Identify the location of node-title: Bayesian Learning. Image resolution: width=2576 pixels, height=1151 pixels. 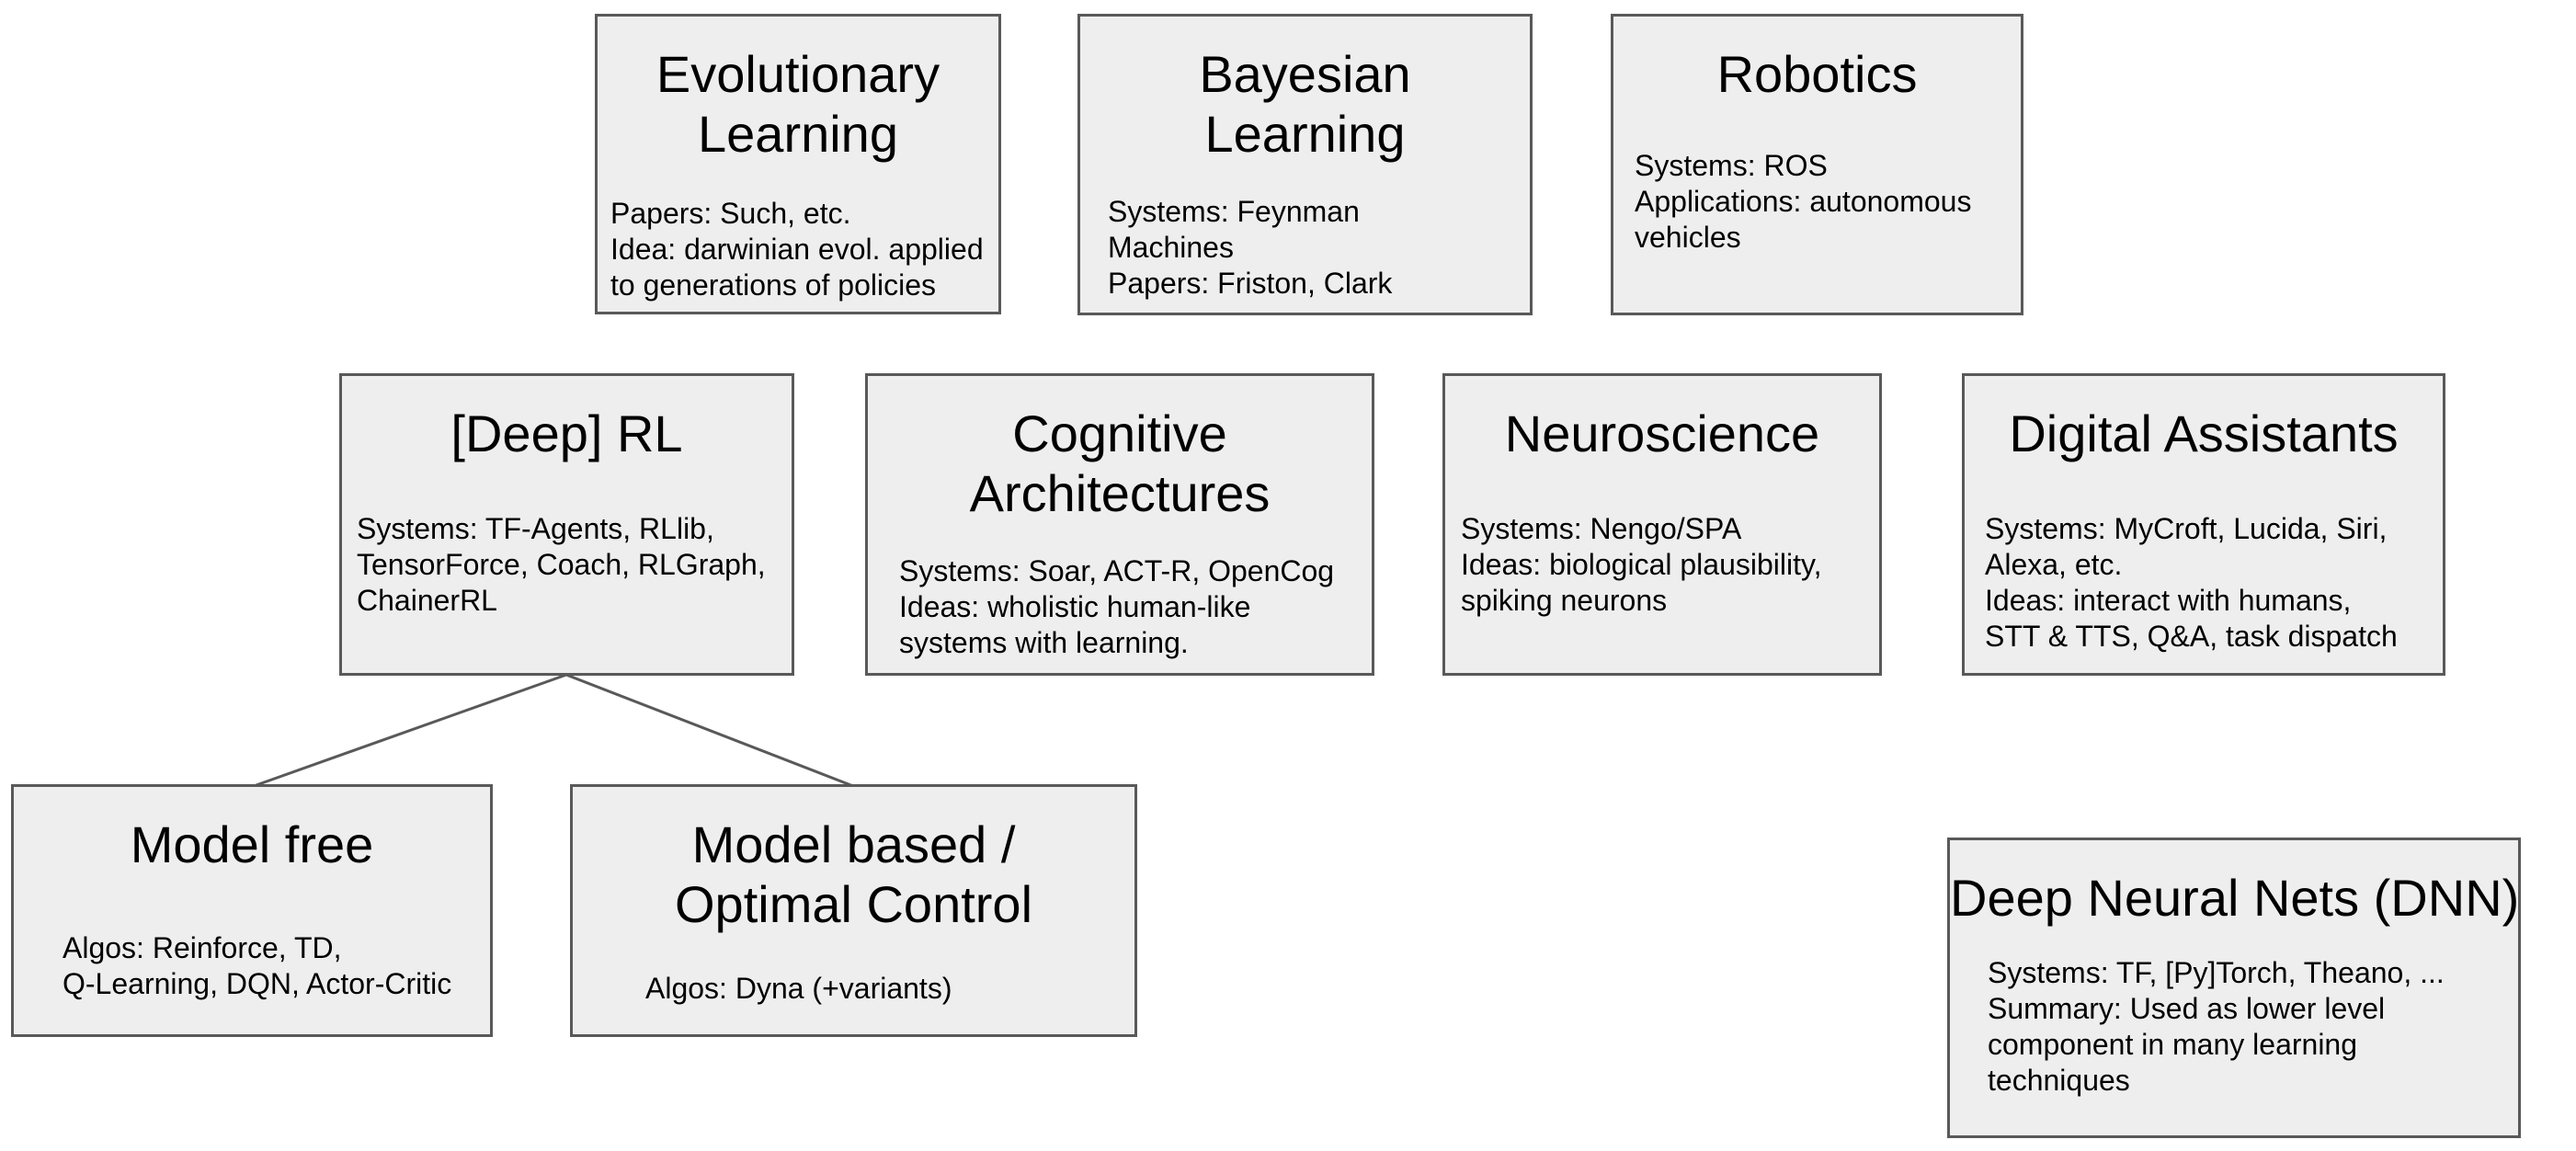
(1305, 104).